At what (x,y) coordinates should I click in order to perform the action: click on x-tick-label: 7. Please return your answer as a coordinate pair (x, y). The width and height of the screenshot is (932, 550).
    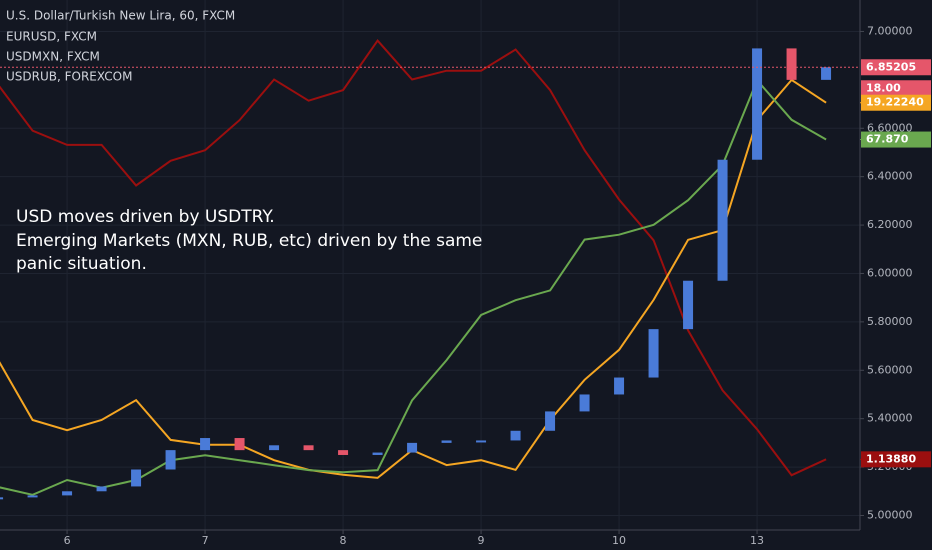
    Looking at the image, I should click on (205, 540).